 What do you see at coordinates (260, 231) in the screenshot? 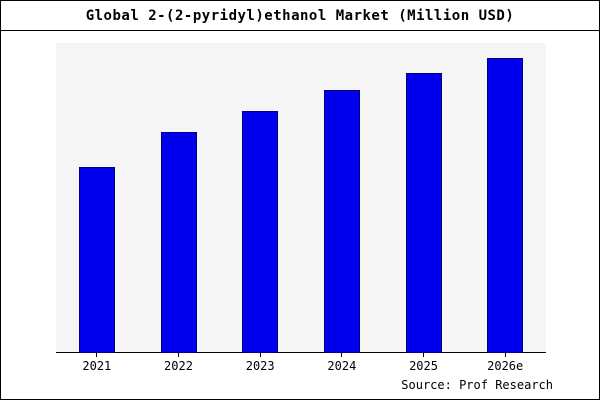
I see `bar-2023` at bounding box center [260, 231].